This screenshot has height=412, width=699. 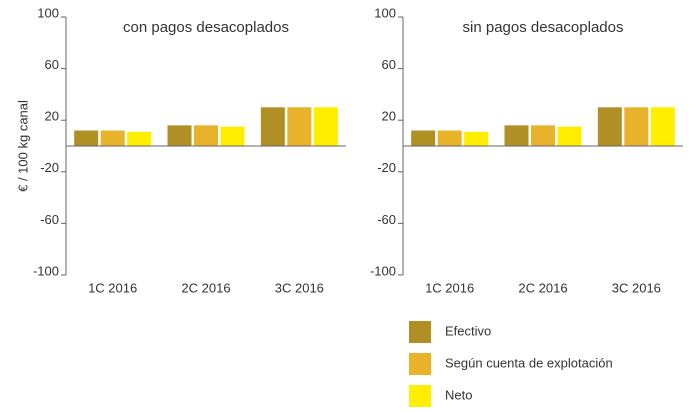 I want to click on chart-title: con pagos desacoplados, so click(x=206, y=27).